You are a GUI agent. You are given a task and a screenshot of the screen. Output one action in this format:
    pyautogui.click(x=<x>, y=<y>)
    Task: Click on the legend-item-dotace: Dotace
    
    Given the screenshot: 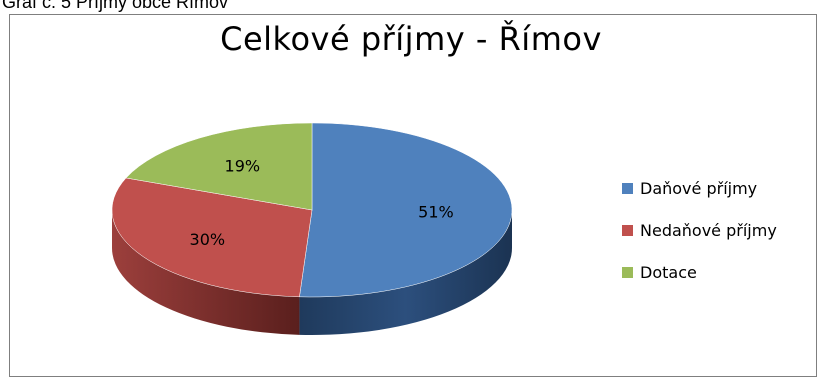 What is the action you would take?
    pyautogui.click(x=699, y=272)
    